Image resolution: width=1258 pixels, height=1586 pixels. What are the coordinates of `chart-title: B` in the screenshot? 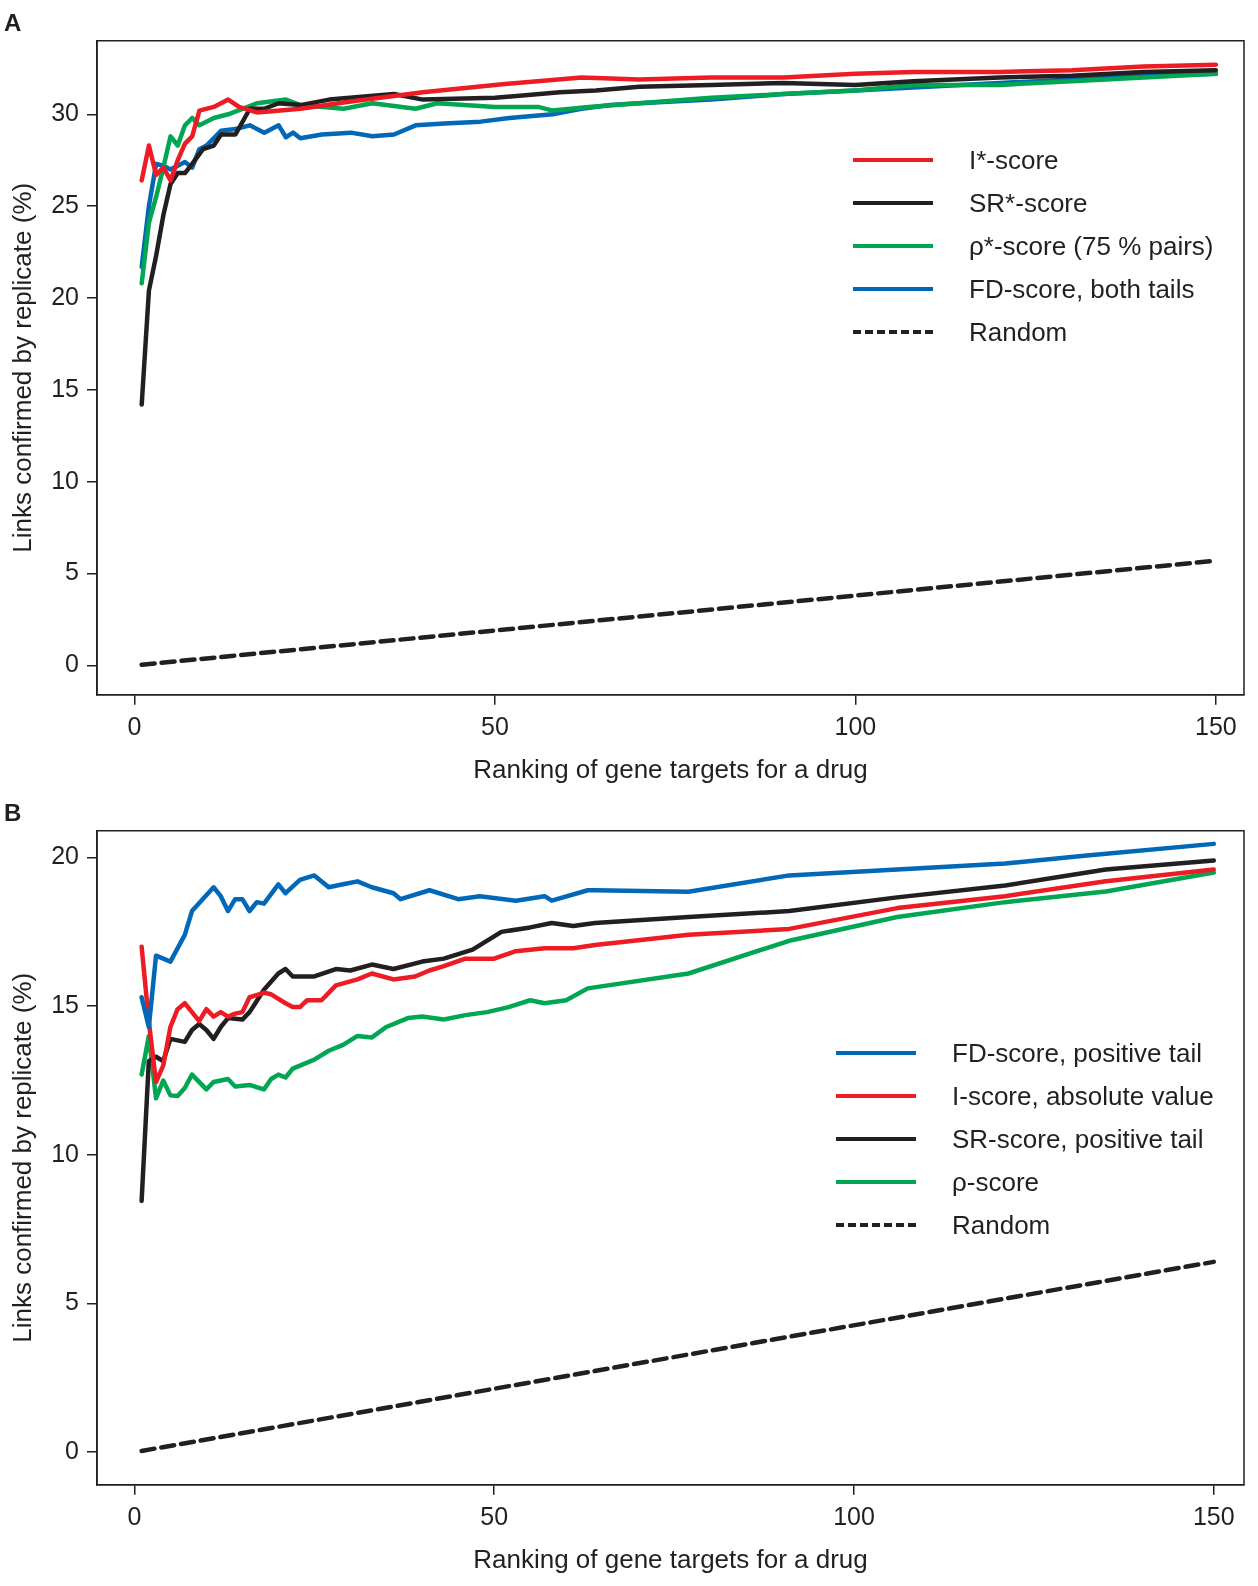 It's located at (13, 813).